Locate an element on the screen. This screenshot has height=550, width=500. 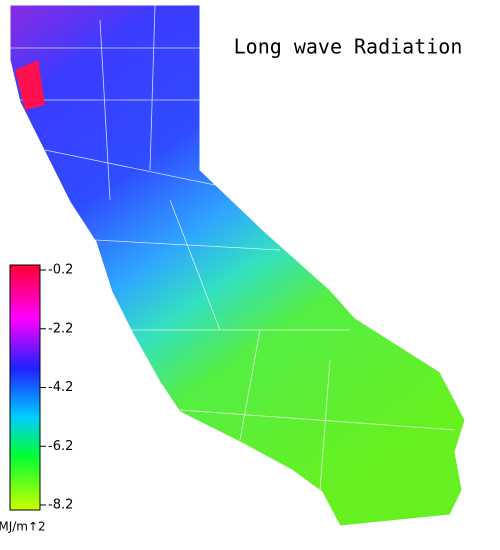
colorbar is located at coordinates (25, 387).